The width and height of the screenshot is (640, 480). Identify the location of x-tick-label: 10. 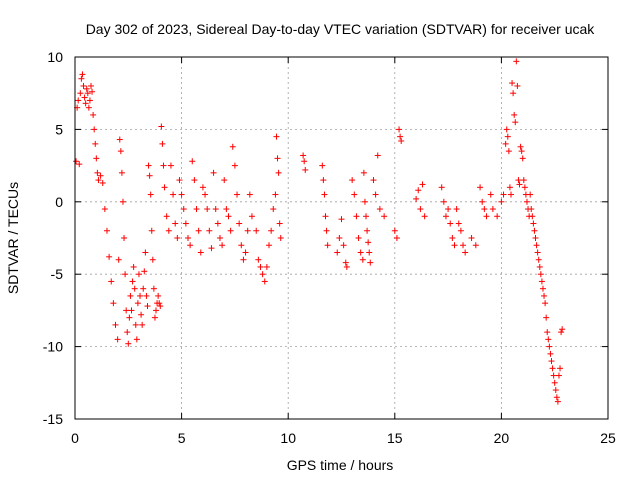
(288, 438).